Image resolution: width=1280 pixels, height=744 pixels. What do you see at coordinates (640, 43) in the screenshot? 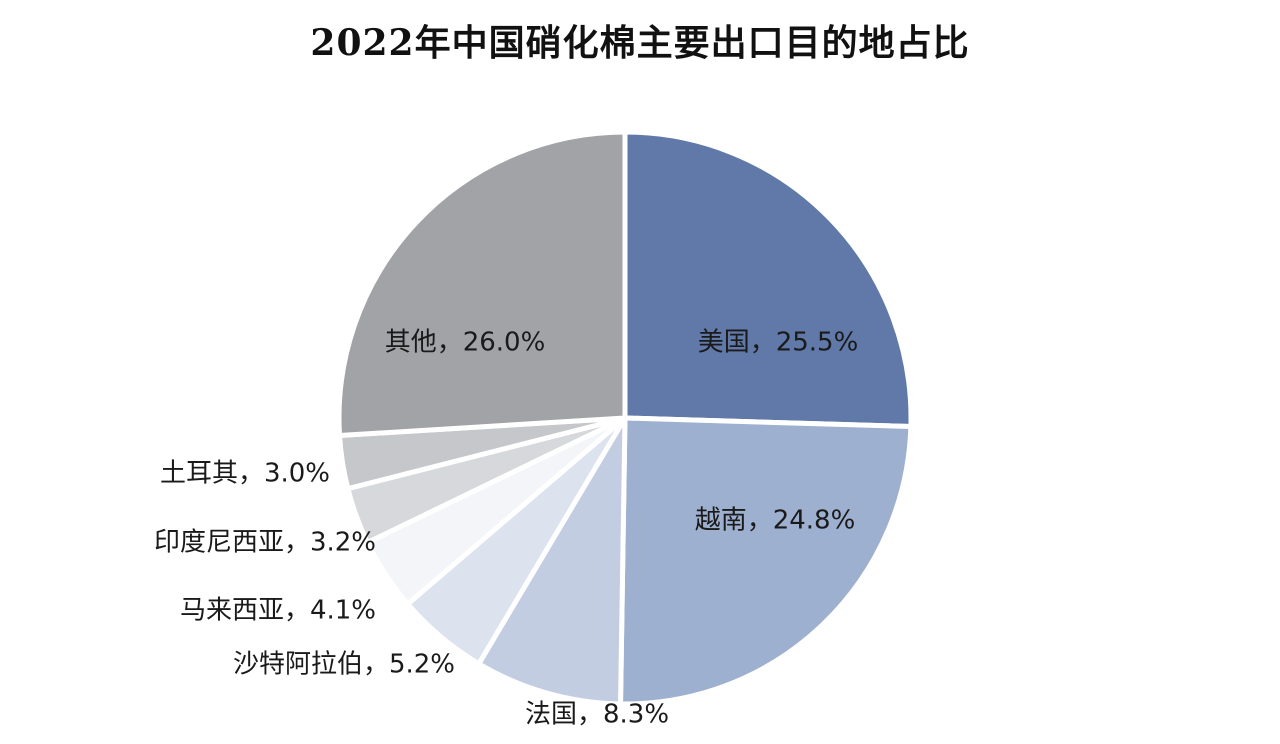
I see `chart-title: 2022年中国硝化棉主要出口目的地占比` at bounding box center [640, 43].